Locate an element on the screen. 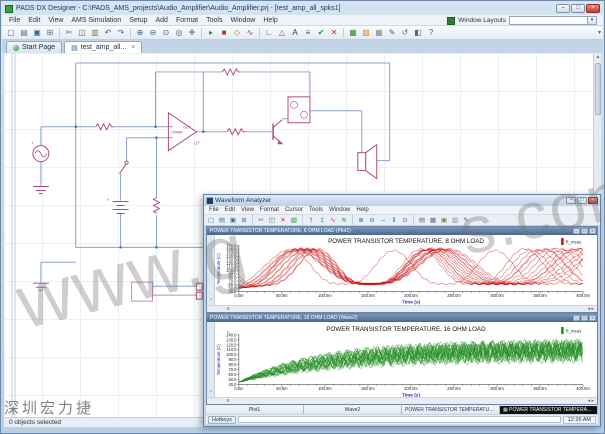  wave-menu-file: File is located at coordinates (214, 210).